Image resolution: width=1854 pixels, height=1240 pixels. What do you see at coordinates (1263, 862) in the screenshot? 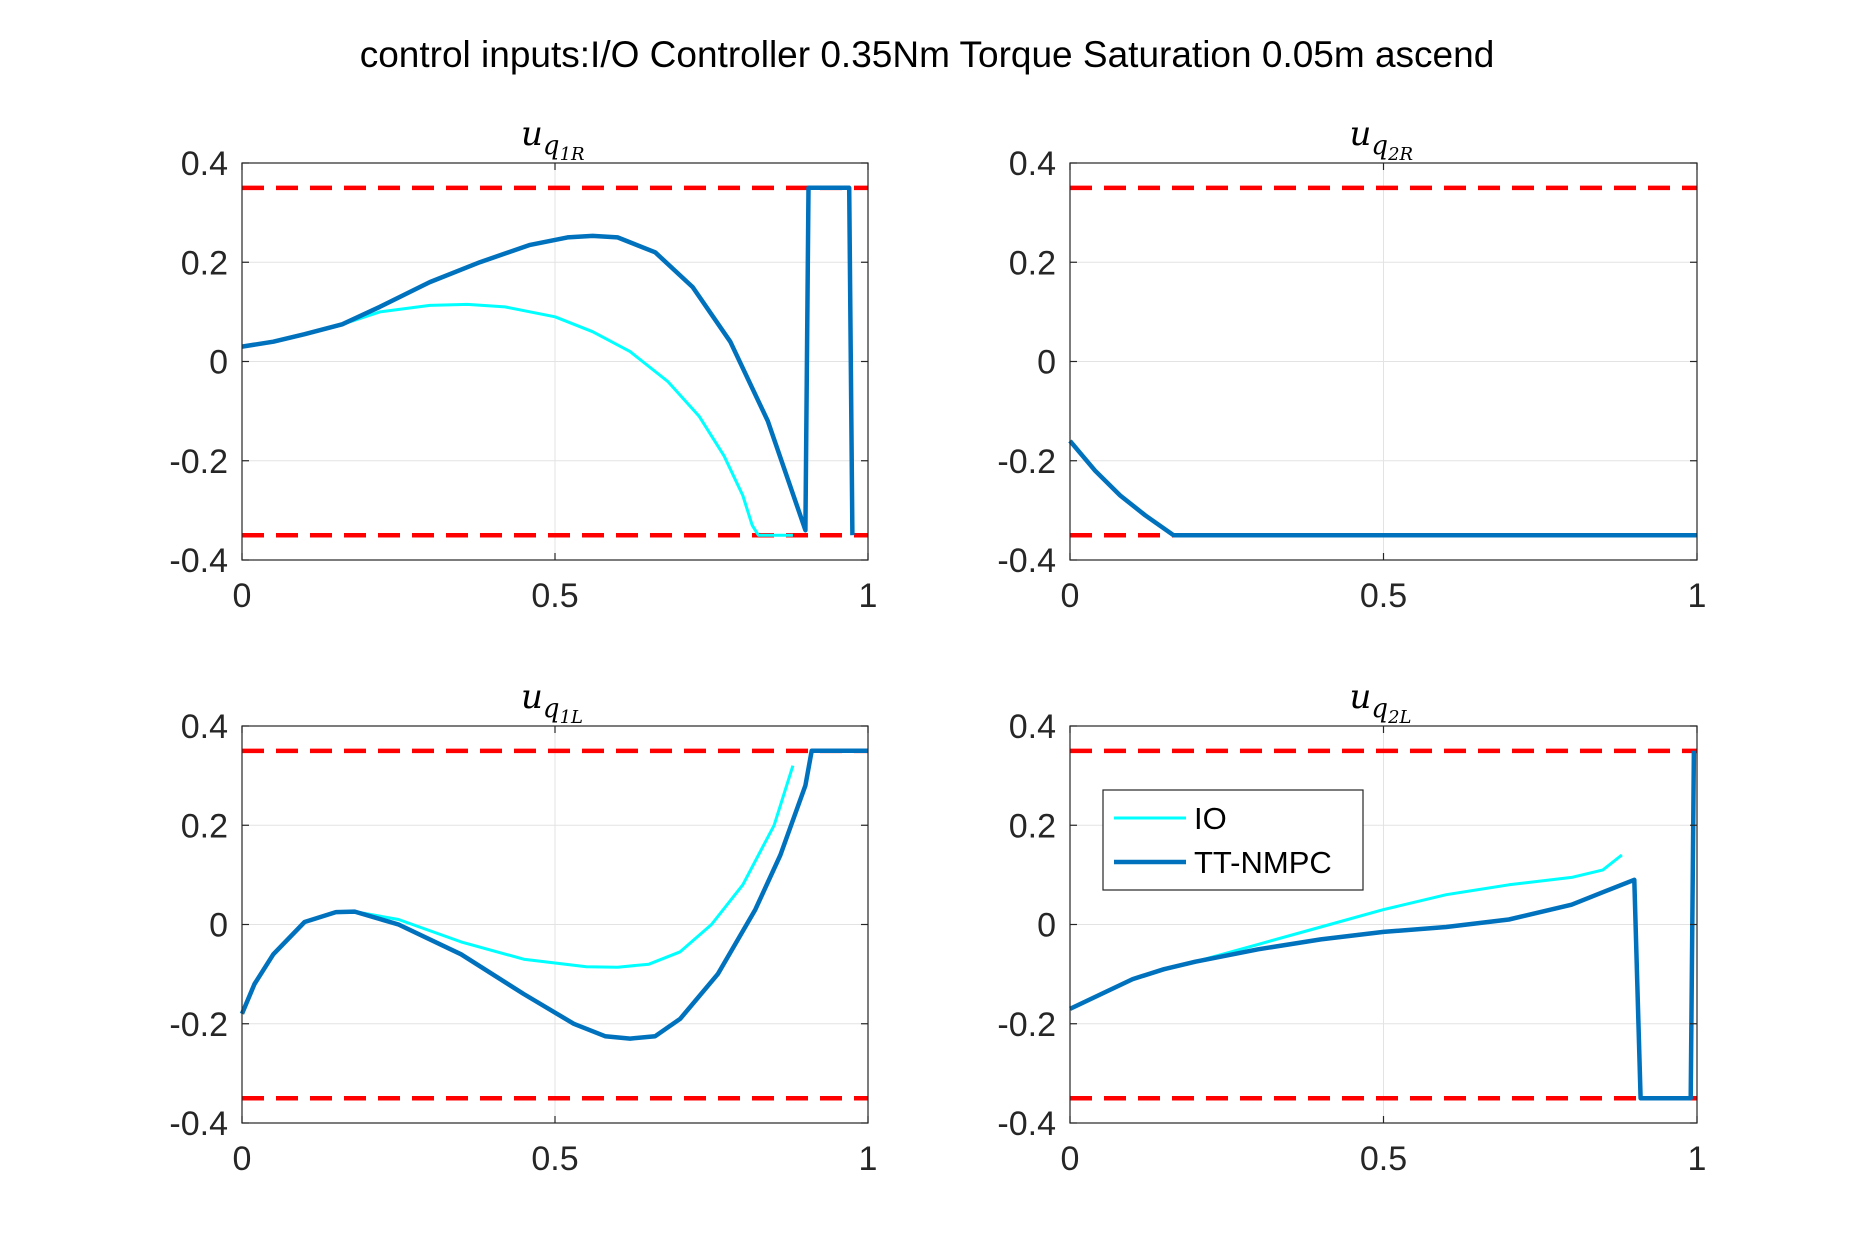
I see `legend-label-tt-nmpc: TT-NMPC` at bounding box center [1263, 862].